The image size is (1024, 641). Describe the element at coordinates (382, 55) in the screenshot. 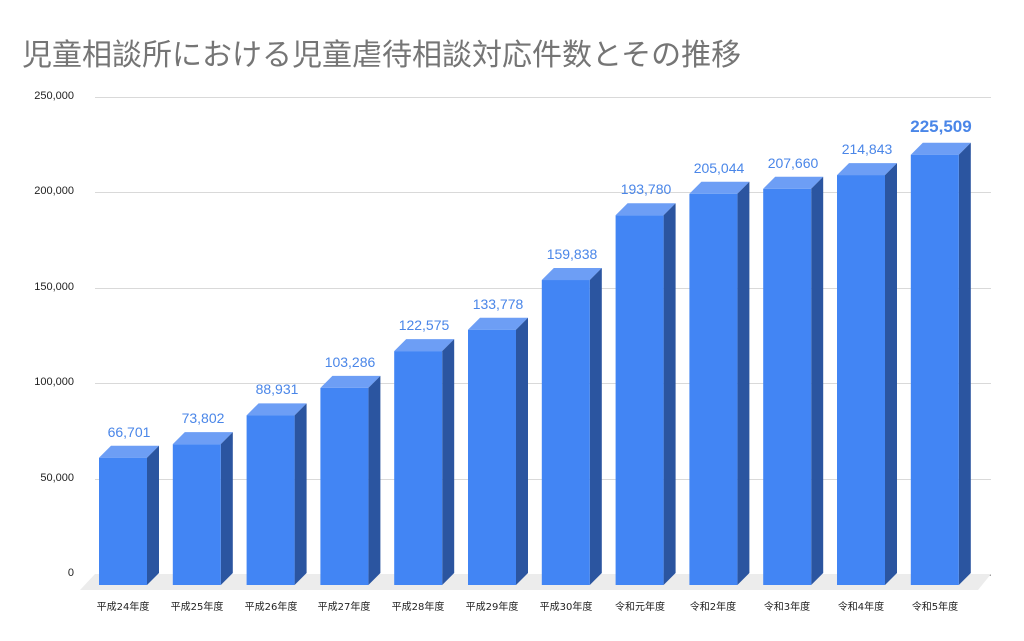

I see `chart-title: 児童相談所における児童虐待相談対応件数とその推移` at that location.